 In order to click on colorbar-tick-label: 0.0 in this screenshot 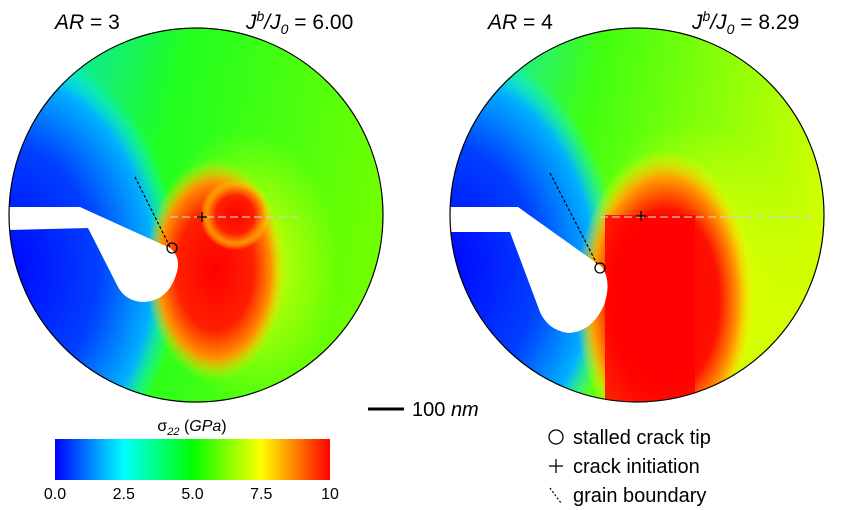, I will do `click(55, 494)`.